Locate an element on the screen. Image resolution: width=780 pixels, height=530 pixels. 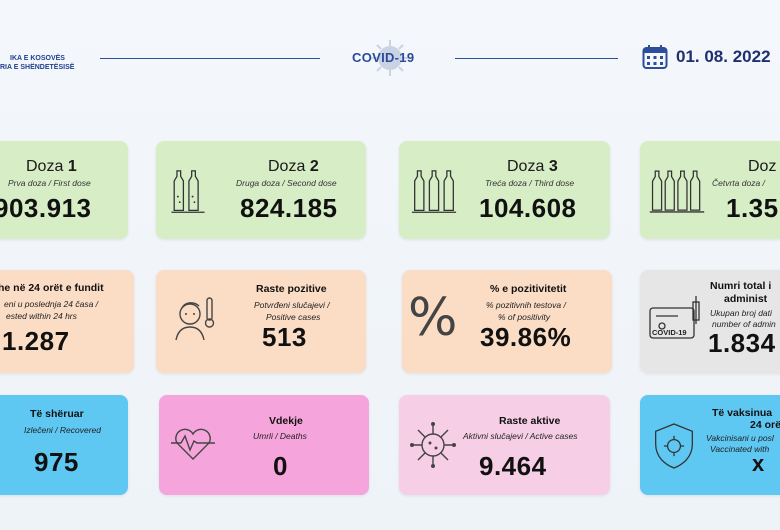
ministry-logo-text: IKA E KOSOVËS RIA E SHËNDETËSISË is located at coordinates (37, 63).